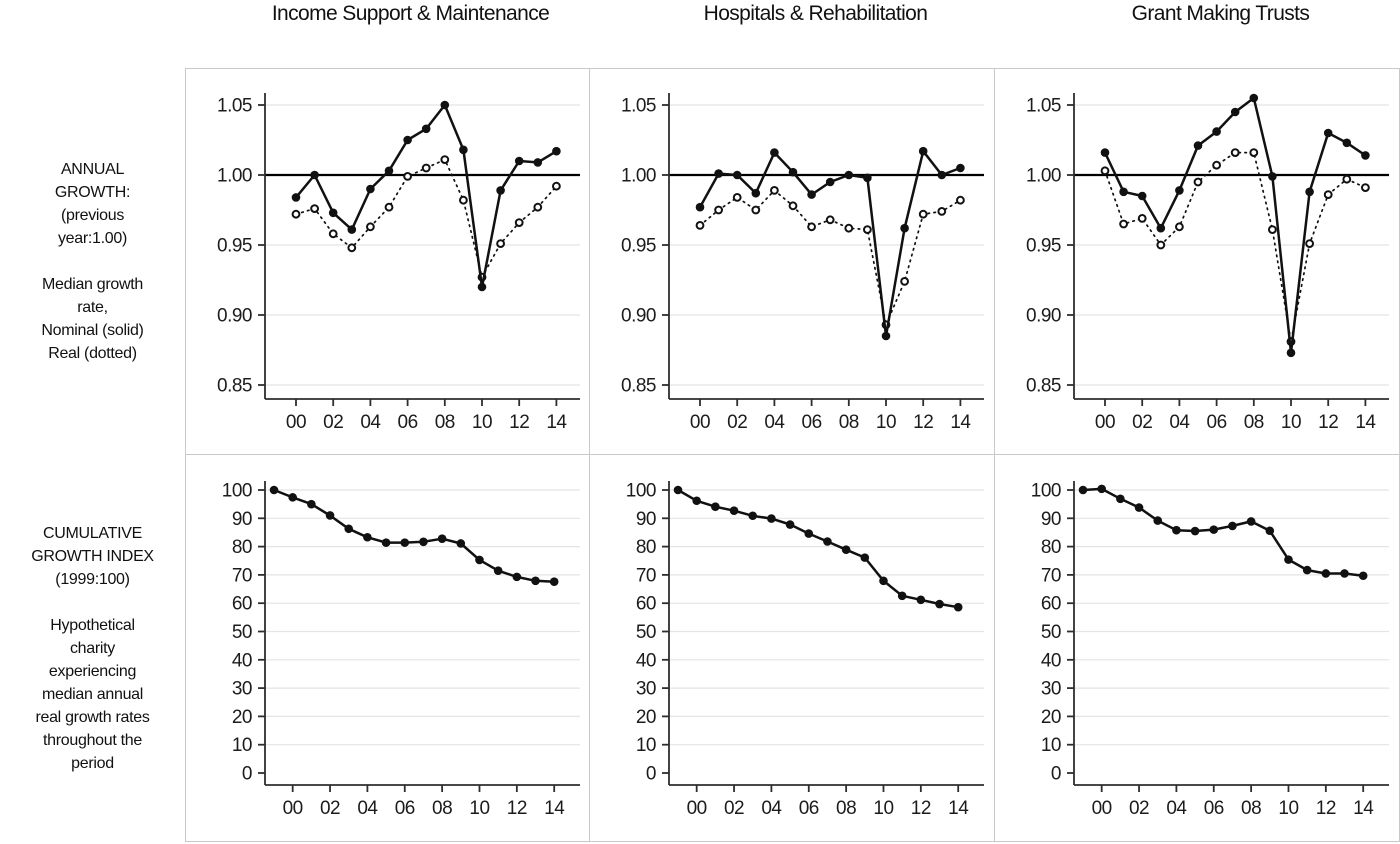 The height and width of the screenshot is (844, 1400). What do you see at coordinates (517, 808) in the screenshot?
I see `x-tick-label: 12` at bounding box center [517, 808].